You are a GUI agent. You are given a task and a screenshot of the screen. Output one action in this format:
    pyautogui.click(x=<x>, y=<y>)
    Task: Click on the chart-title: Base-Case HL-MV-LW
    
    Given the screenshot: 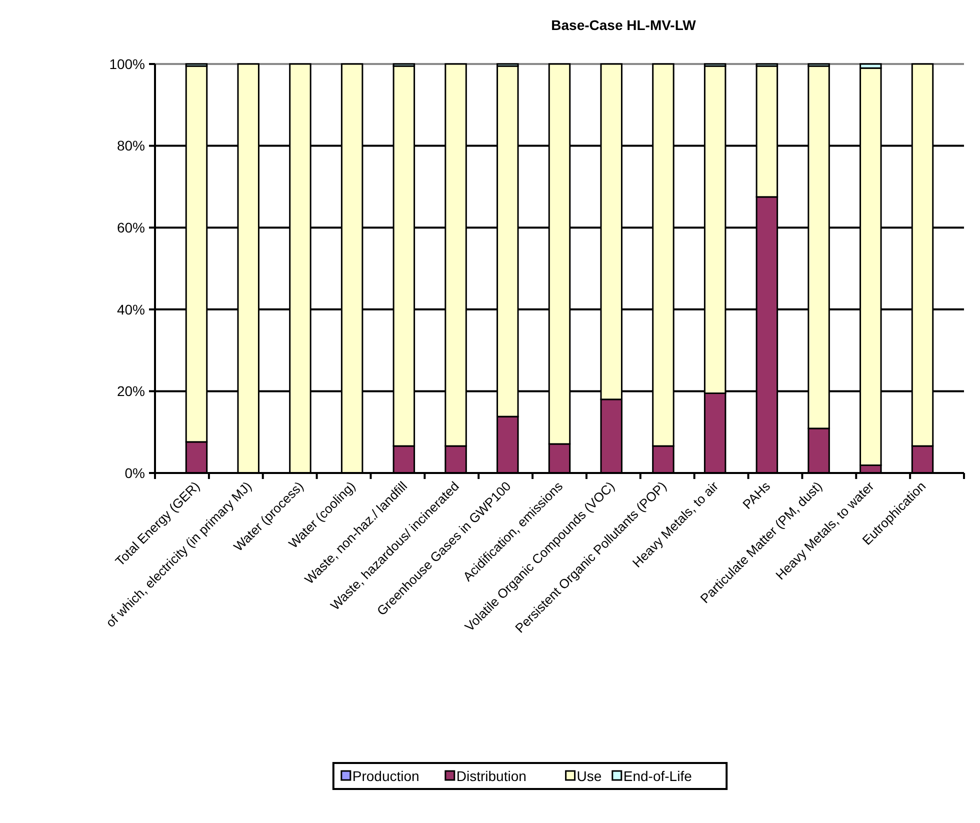 What is the action you would take?
    pyautogui.click(x=624, y=25)
    